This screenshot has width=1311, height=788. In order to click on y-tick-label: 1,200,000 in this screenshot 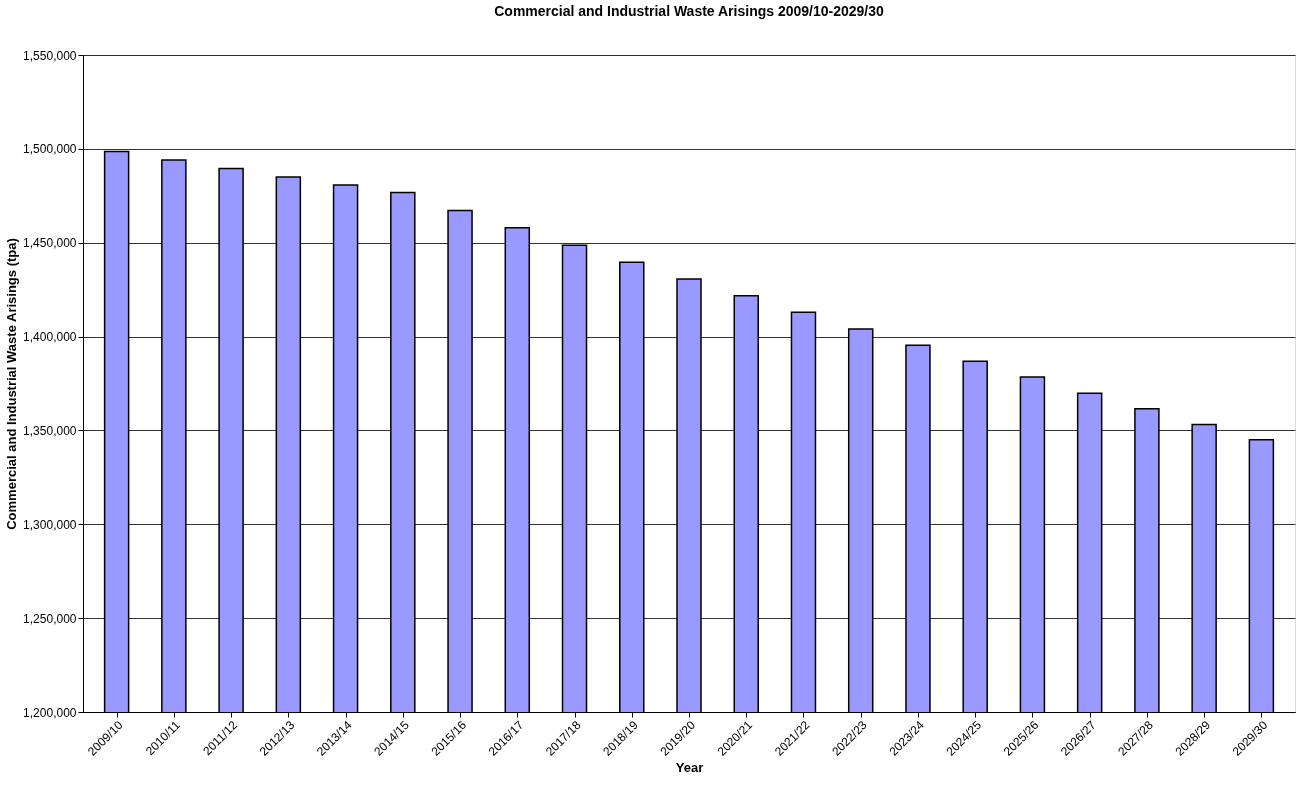, I will do `click(50, 712)`.